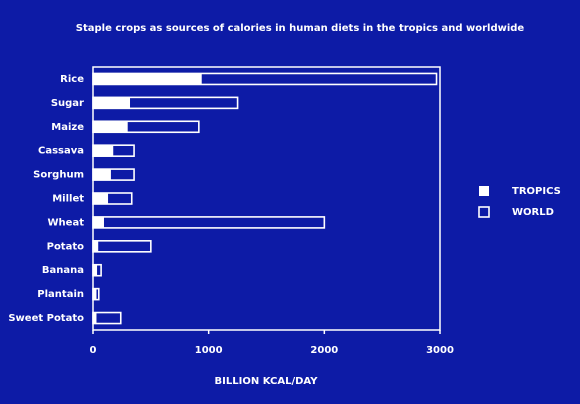 The width and height of the screenshot is (580, 404). I want to click on y-tick-label: Cassava, so click(61, 151).